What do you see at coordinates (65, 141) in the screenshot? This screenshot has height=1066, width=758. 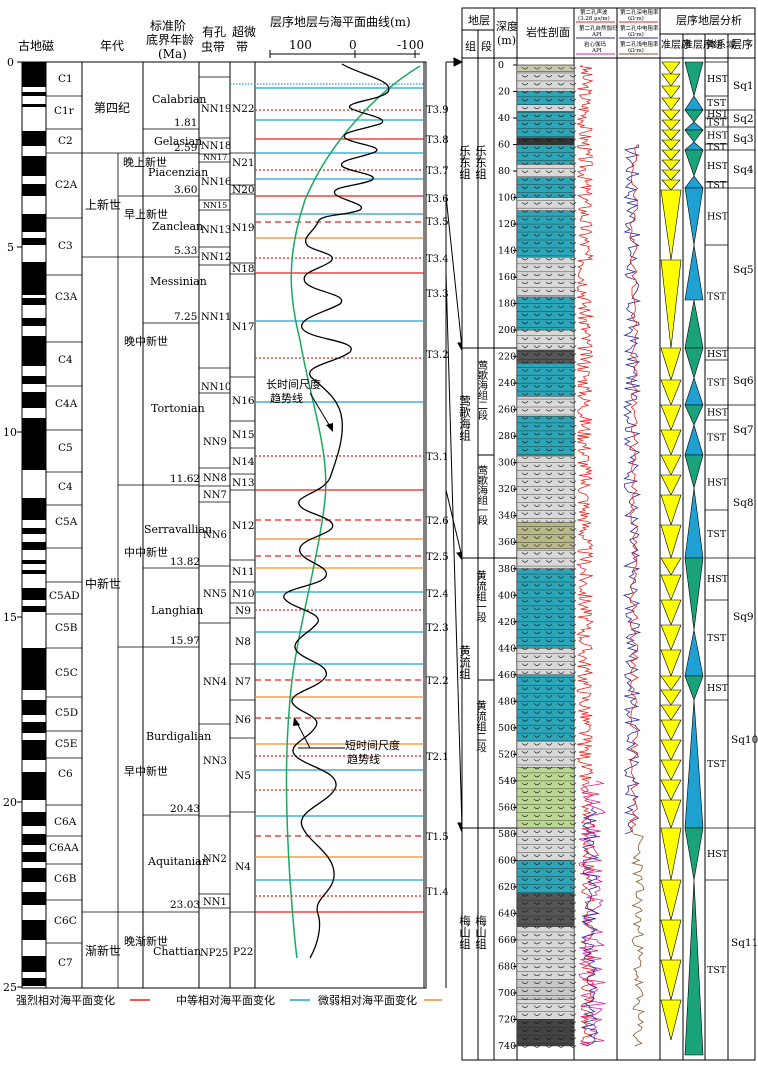 I see `chron-label: C2` at bounding box center [65, 141].